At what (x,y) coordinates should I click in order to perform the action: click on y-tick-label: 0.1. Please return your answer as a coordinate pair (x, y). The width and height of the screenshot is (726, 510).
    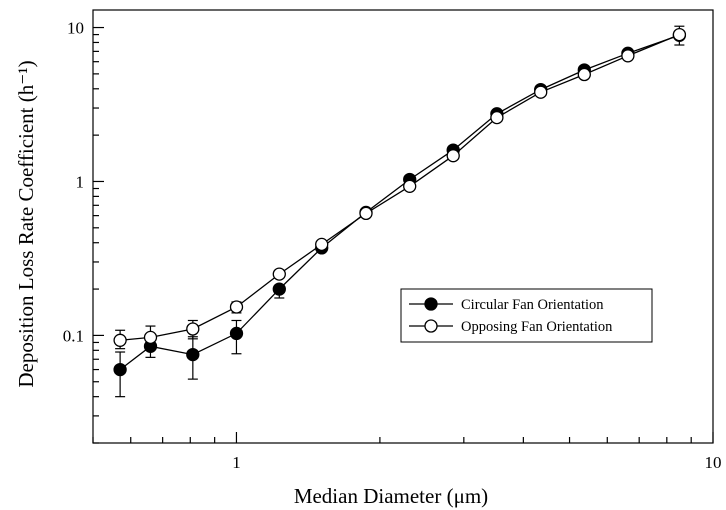
    Looking at the image, I should click on (73, 335).